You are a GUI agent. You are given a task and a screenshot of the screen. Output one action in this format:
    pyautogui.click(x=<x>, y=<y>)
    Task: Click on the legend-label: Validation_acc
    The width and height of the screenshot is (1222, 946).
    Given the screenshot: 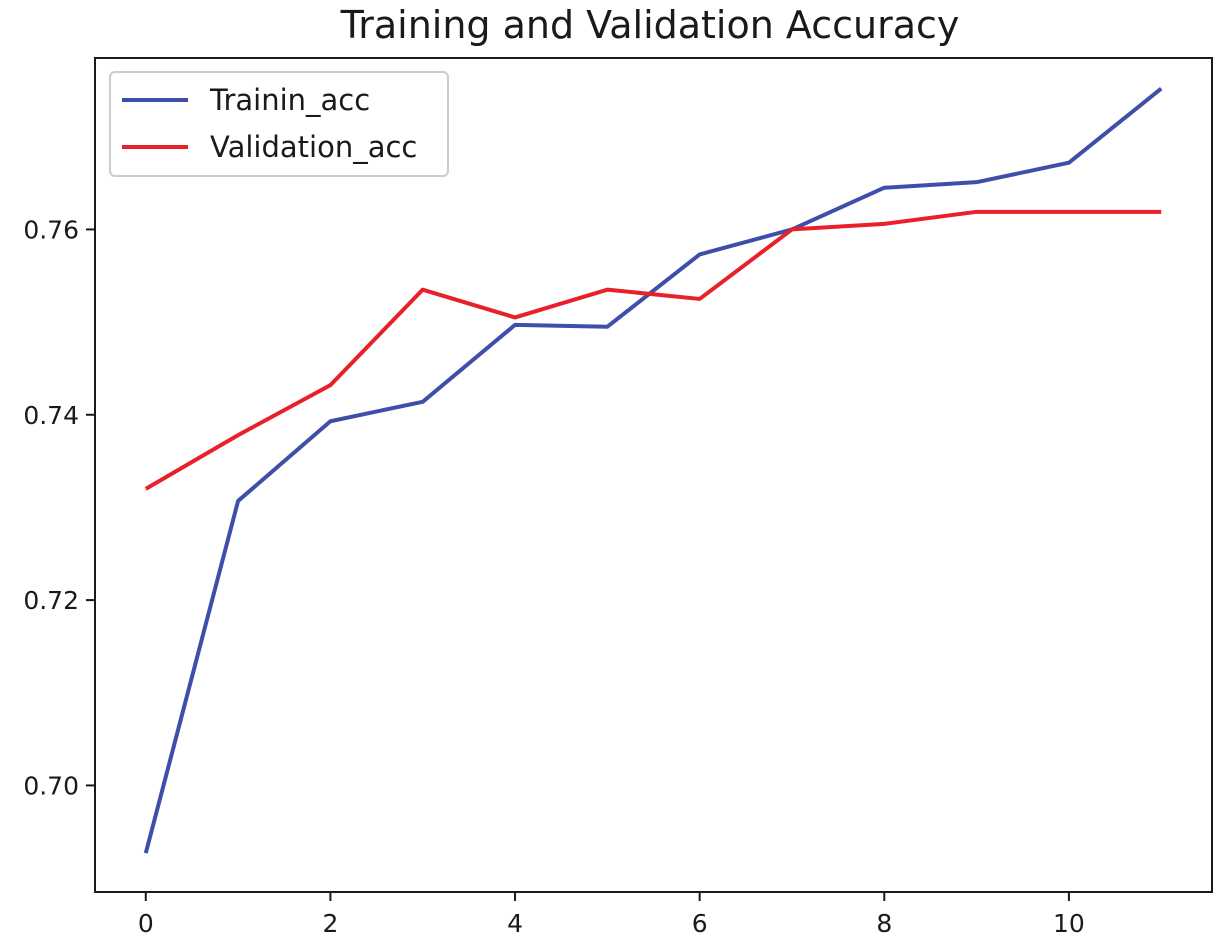 What is the action you would take?
    pyautogui.click(x=313, y=147)
    